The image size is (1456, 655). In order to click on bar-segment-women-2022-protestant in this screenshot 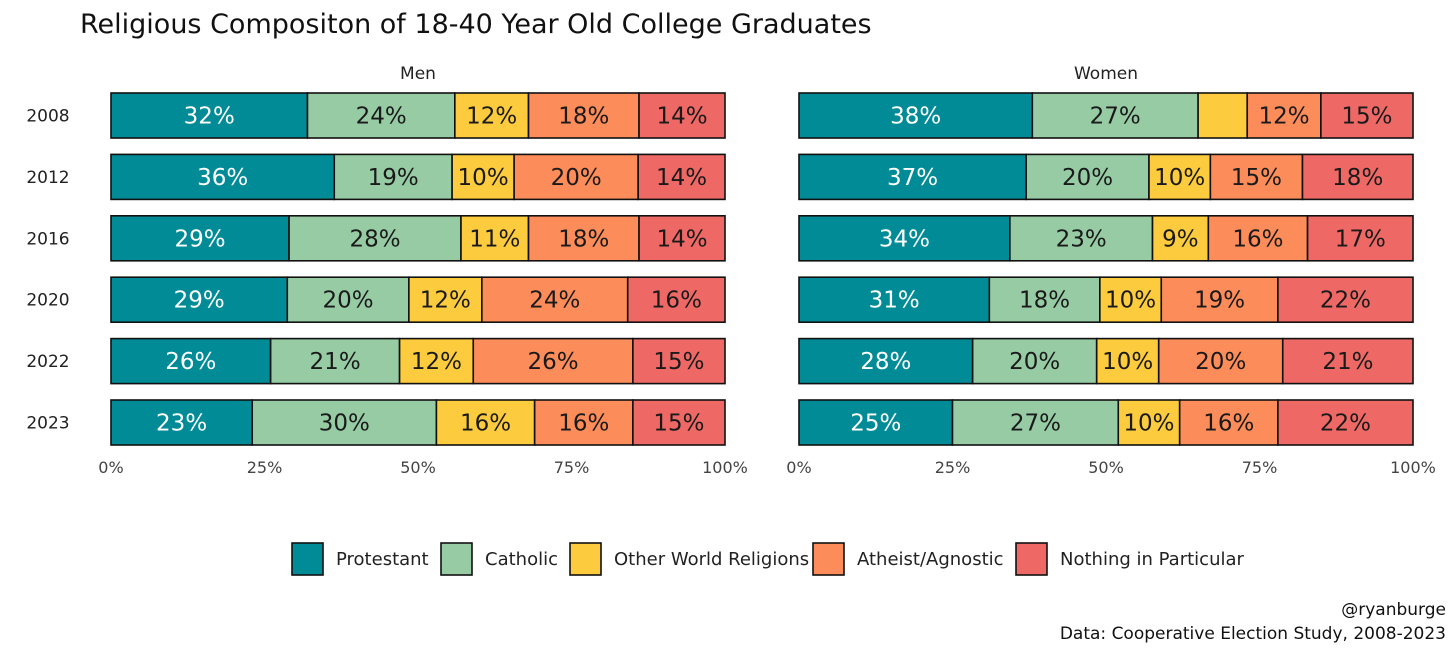, I will do `click(886, 361)`.